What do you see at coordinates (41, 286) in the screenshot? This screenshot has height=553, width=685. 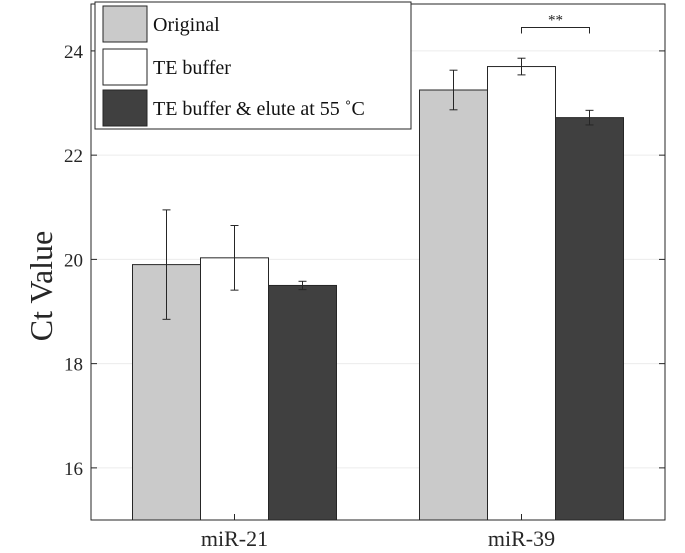 I see `y-axis-label: Ct Value` at bounding box center [41, 286].